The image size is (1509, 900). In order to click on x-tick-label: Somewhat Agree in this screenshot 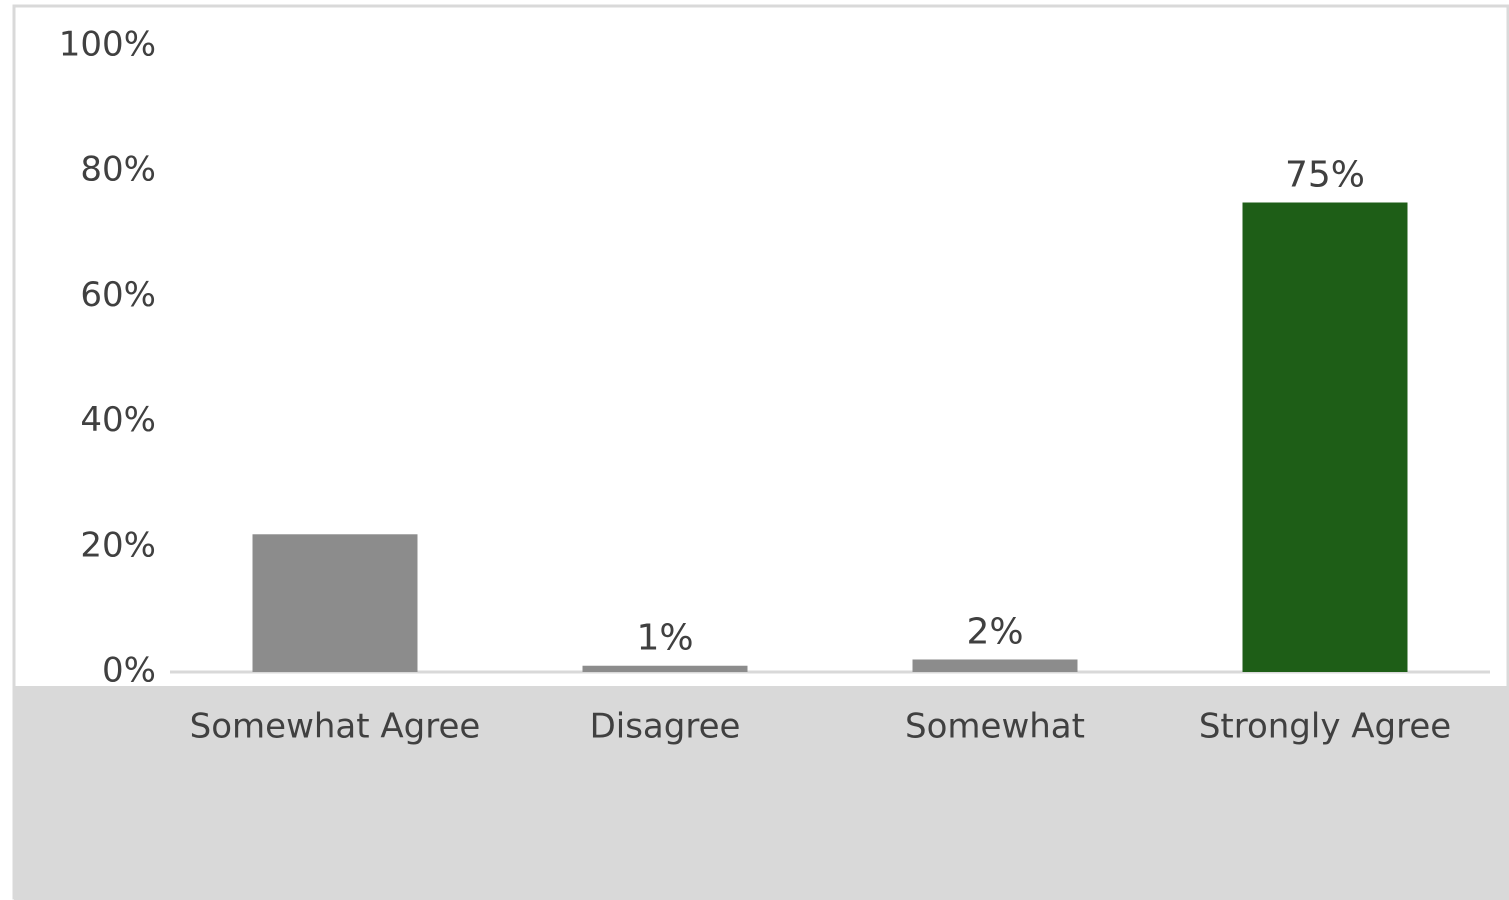, I will do `click(335, 727)`.